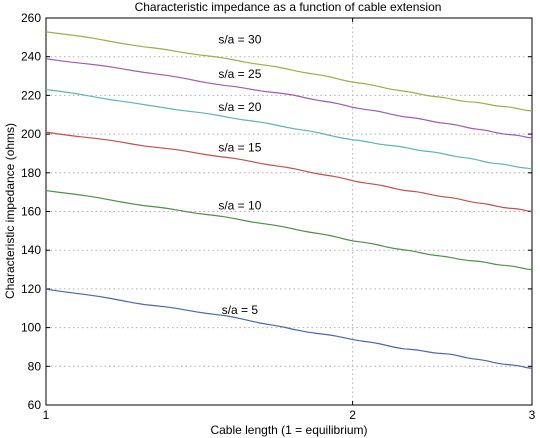  What do you see at coordinates (352, 415) in the screenshot?
I see `x-tick-label: 2` at bounding box center [352, 415].